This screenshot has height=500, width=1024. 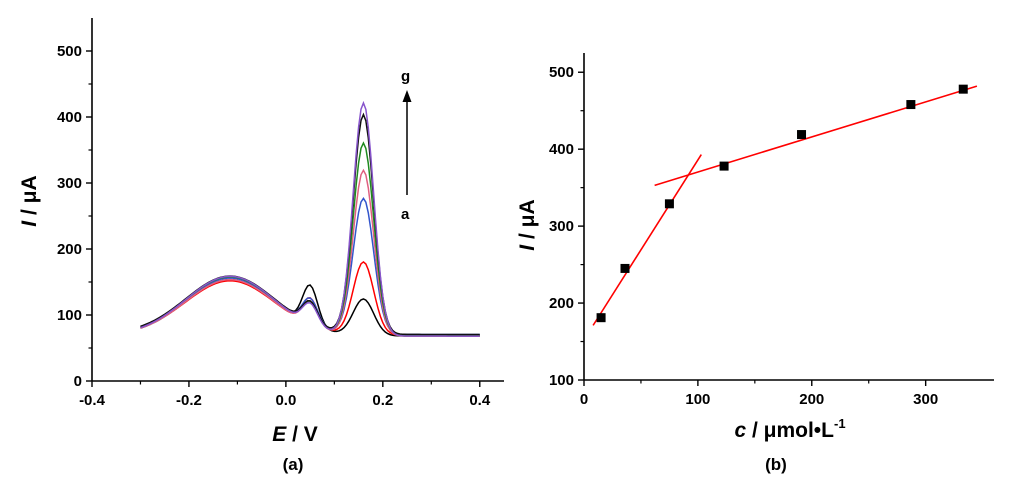 I want to click on panel-b-y-tick-label: 400, so click(x=561, y=149).